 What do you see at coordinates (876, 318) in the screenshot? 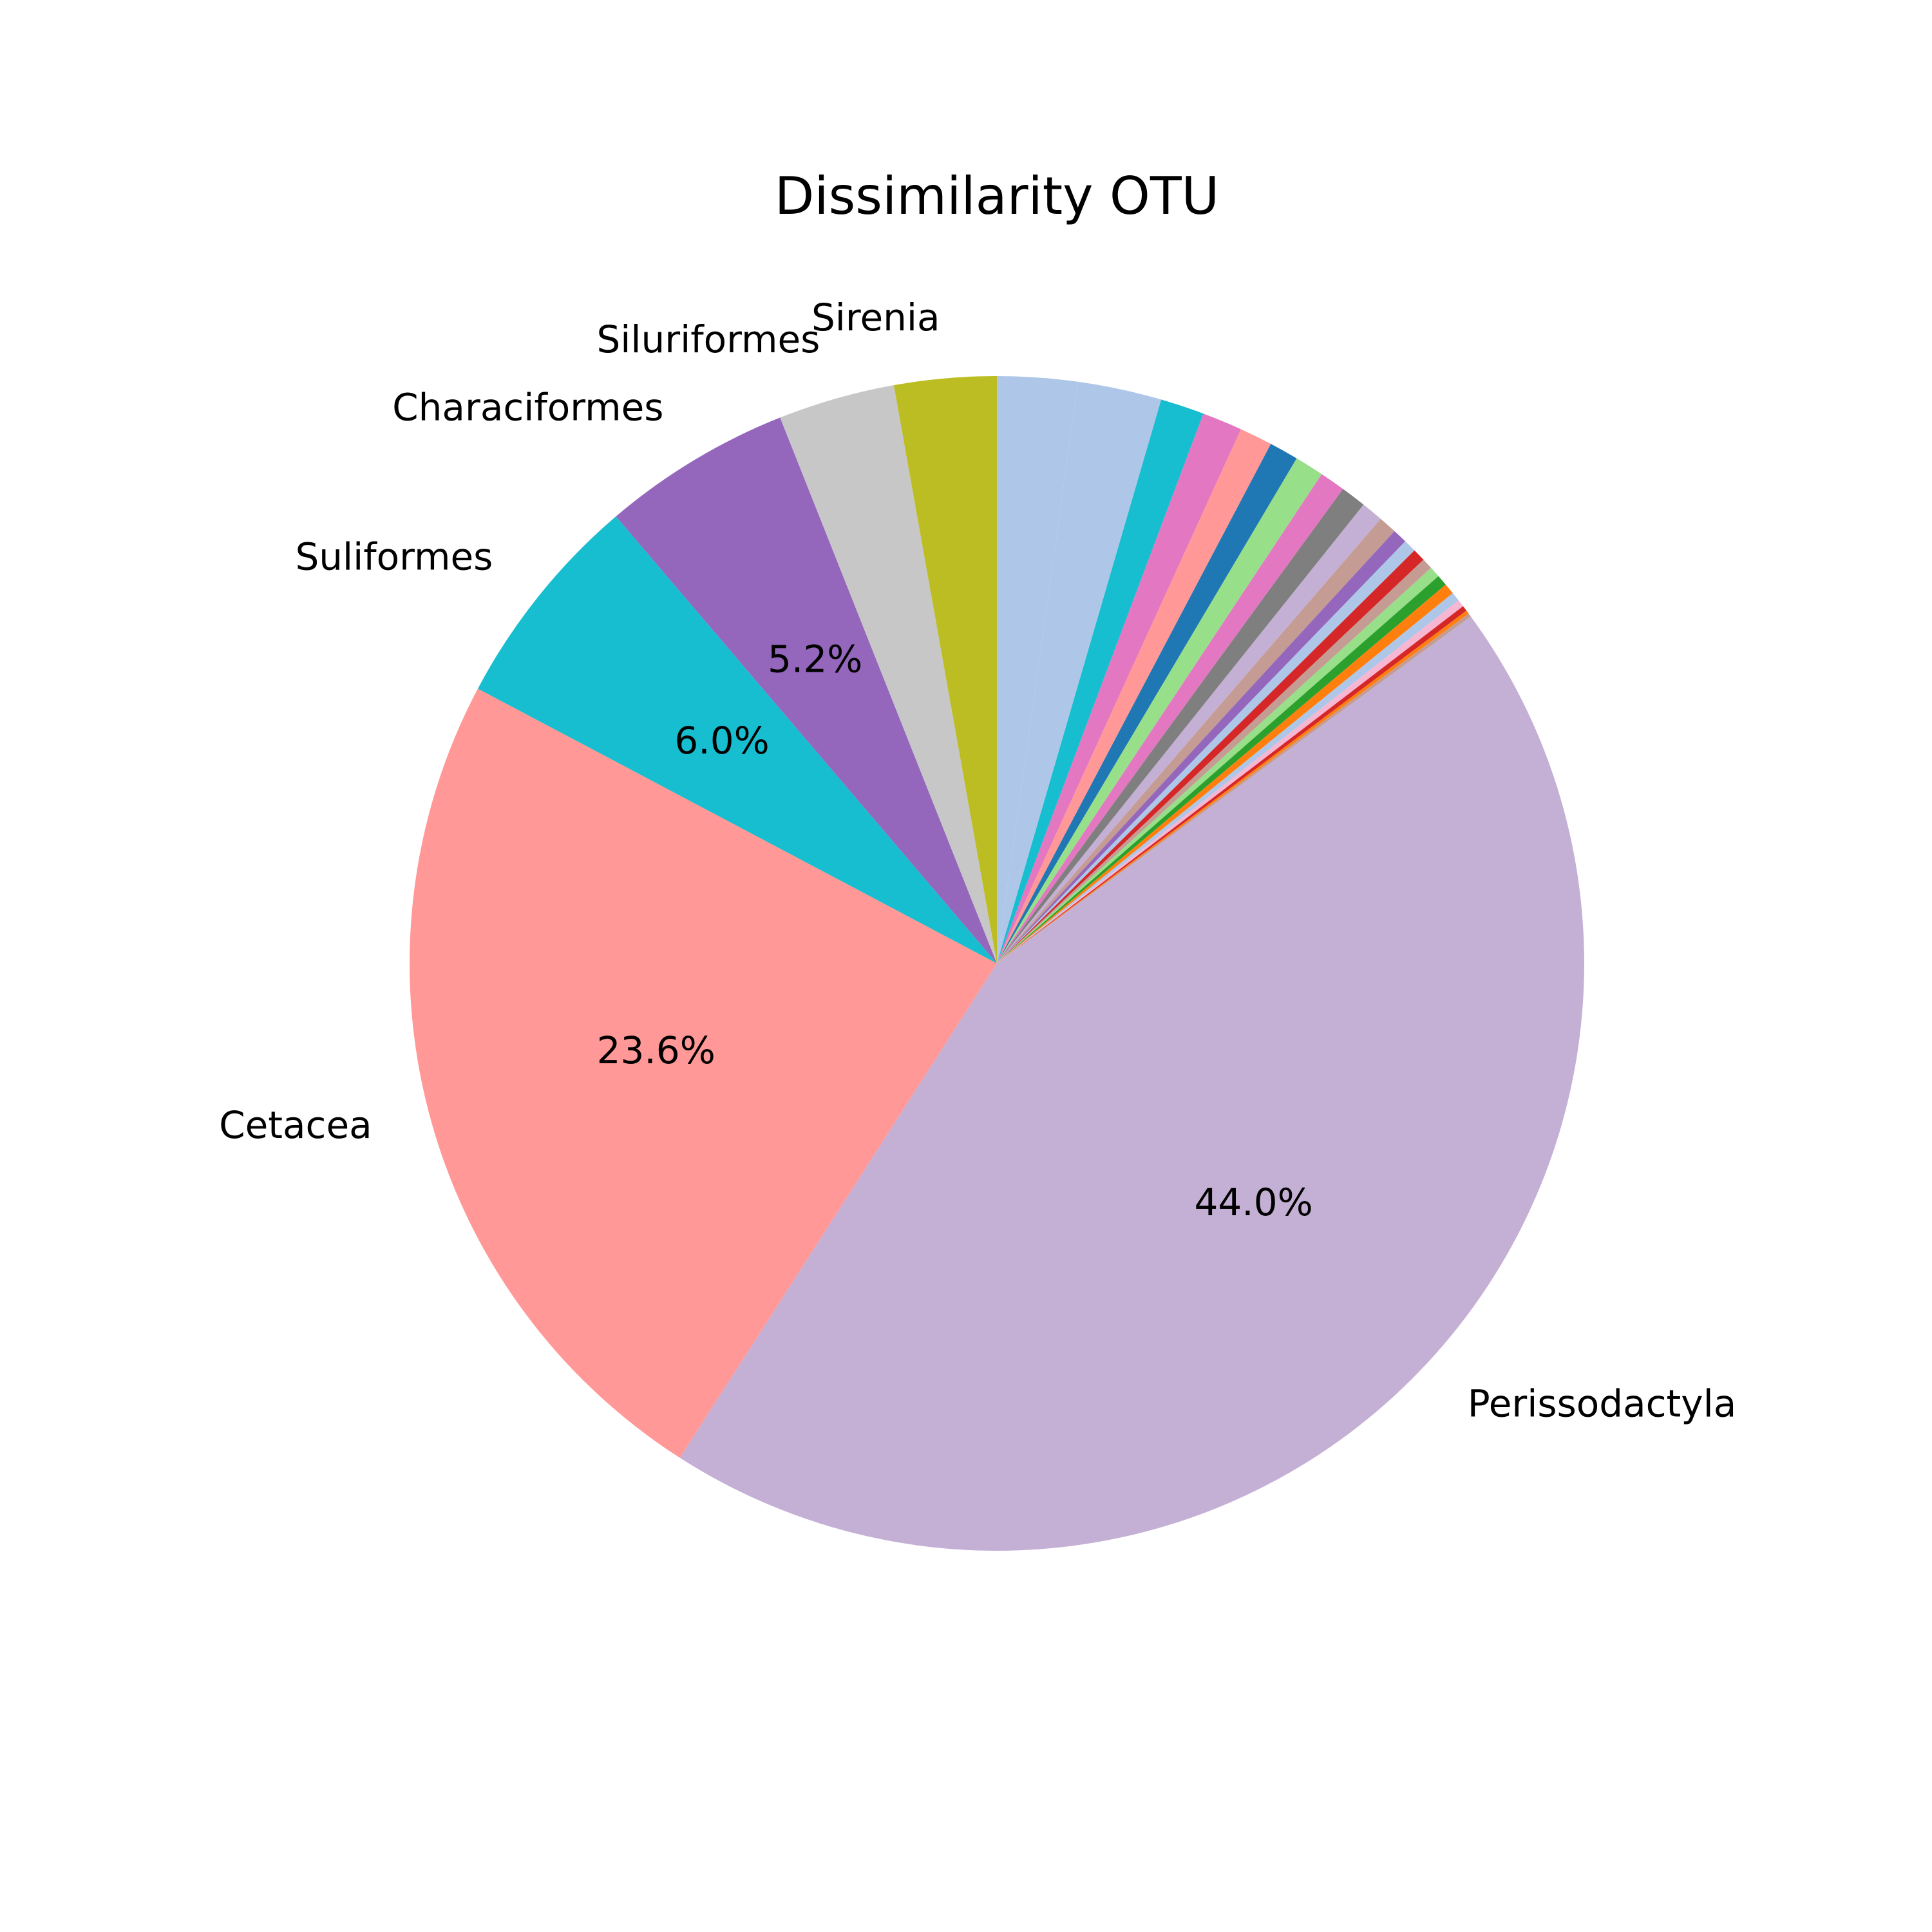
I see `slice-label-sirenia: Sirenia` at bounding box center [876, 318].